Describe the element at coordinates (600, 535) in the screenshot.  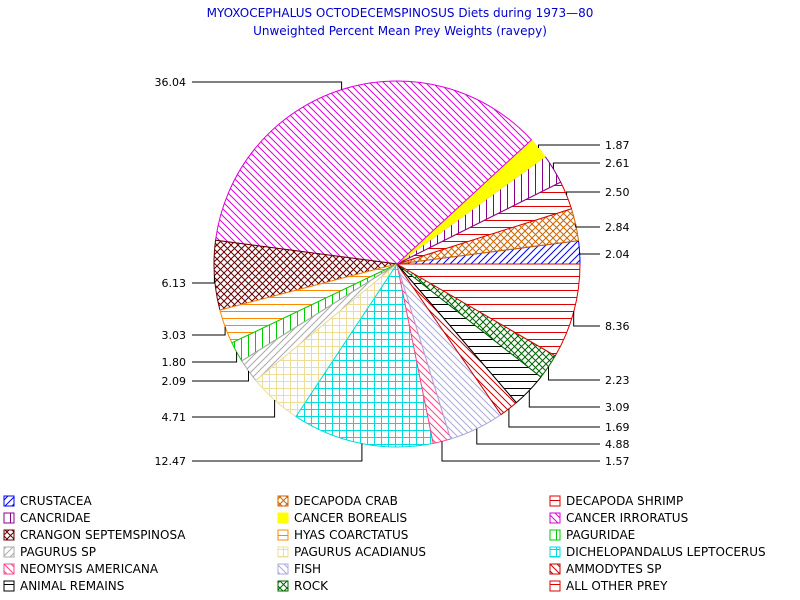
I see `legend-label-paguridae: PAGURIDAE` at that location.